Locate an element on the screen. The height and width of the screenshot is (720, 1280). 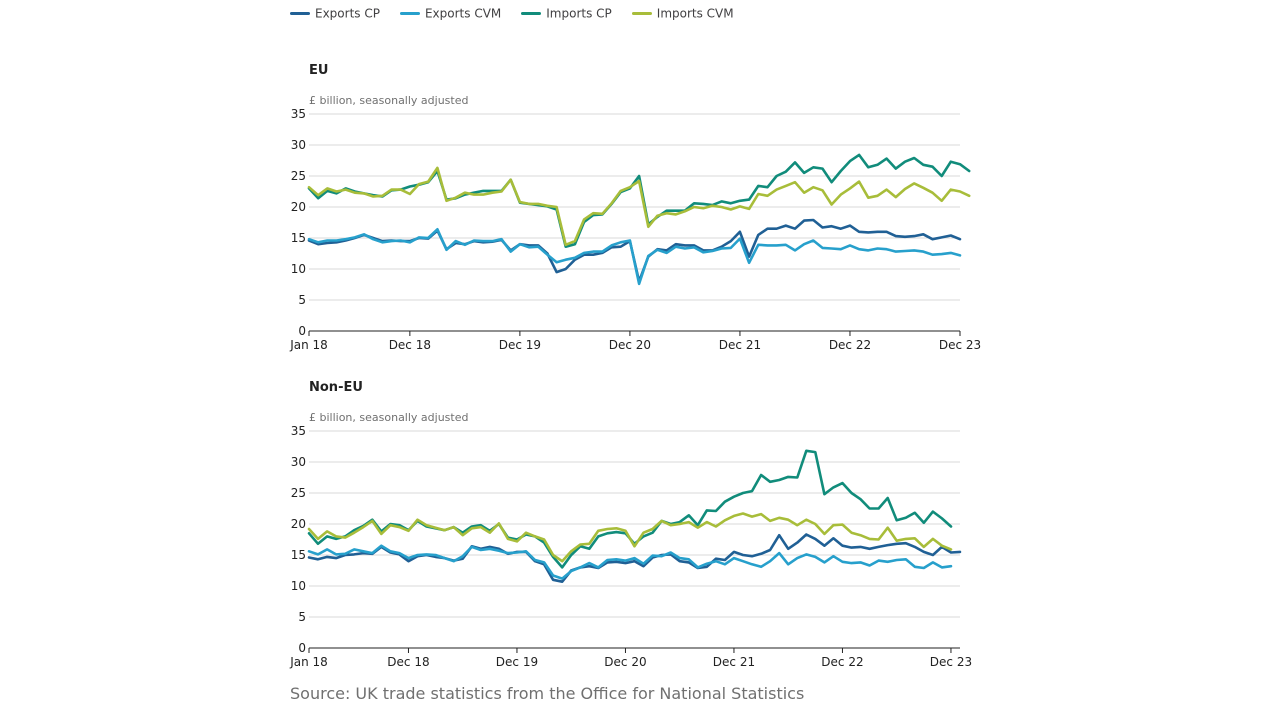
legend-item: Imports CP is located at coordinates (566, 13).